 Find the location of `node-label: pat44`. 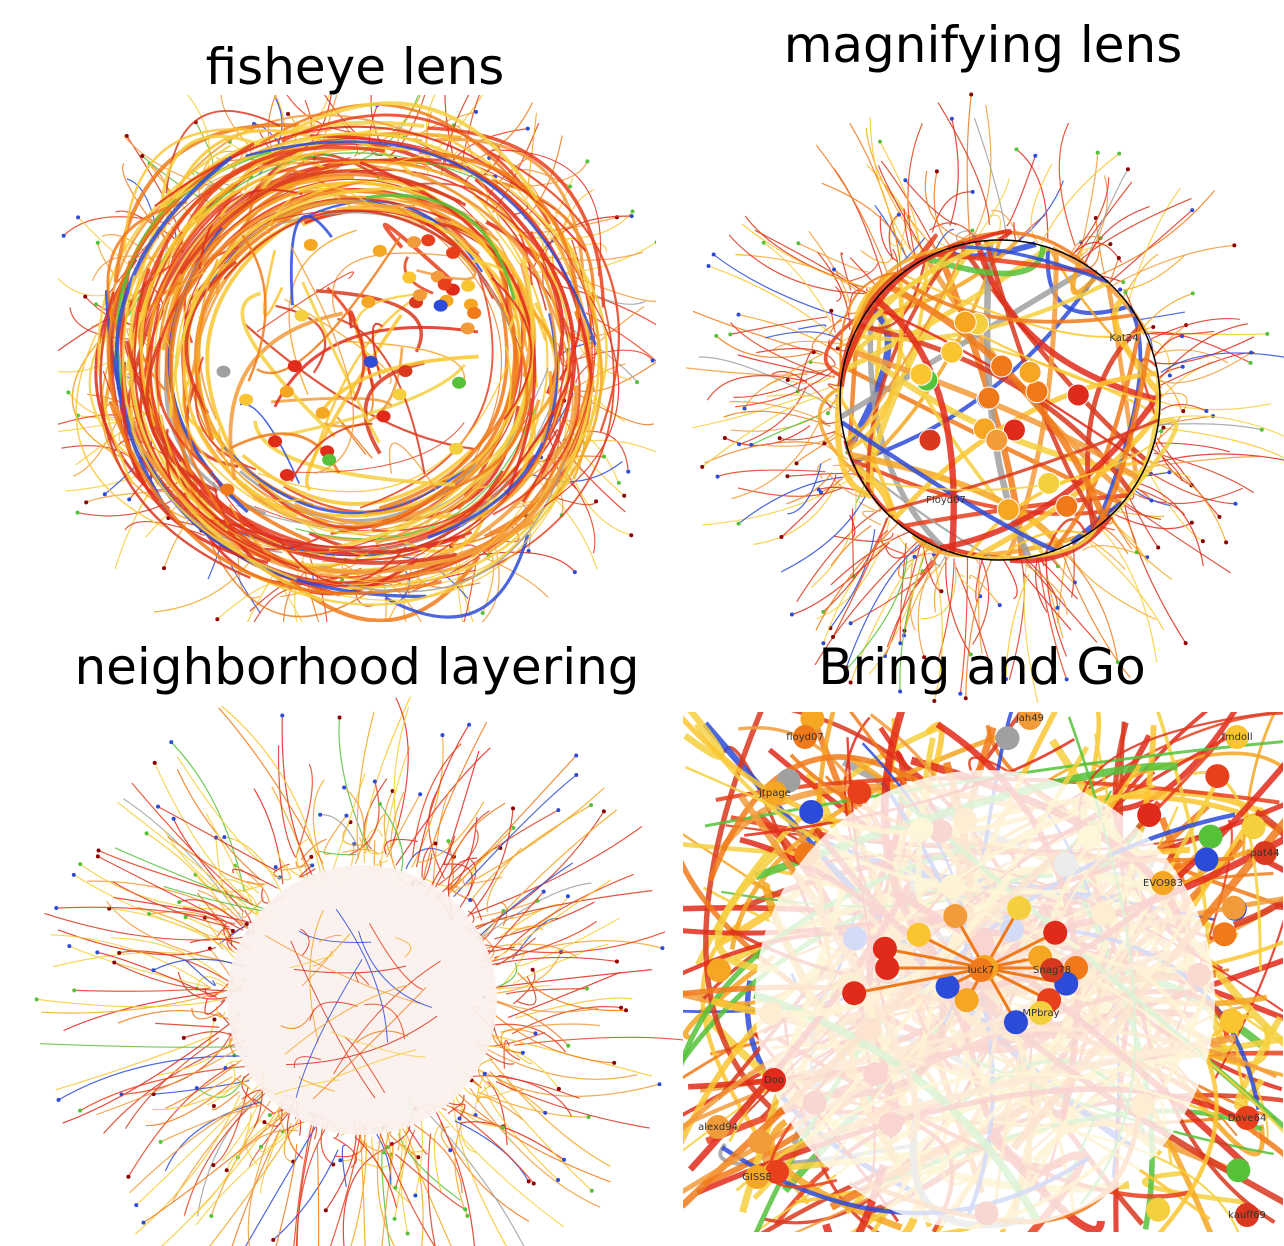

node-label: pat44 is located at coordinates (1264, 853).